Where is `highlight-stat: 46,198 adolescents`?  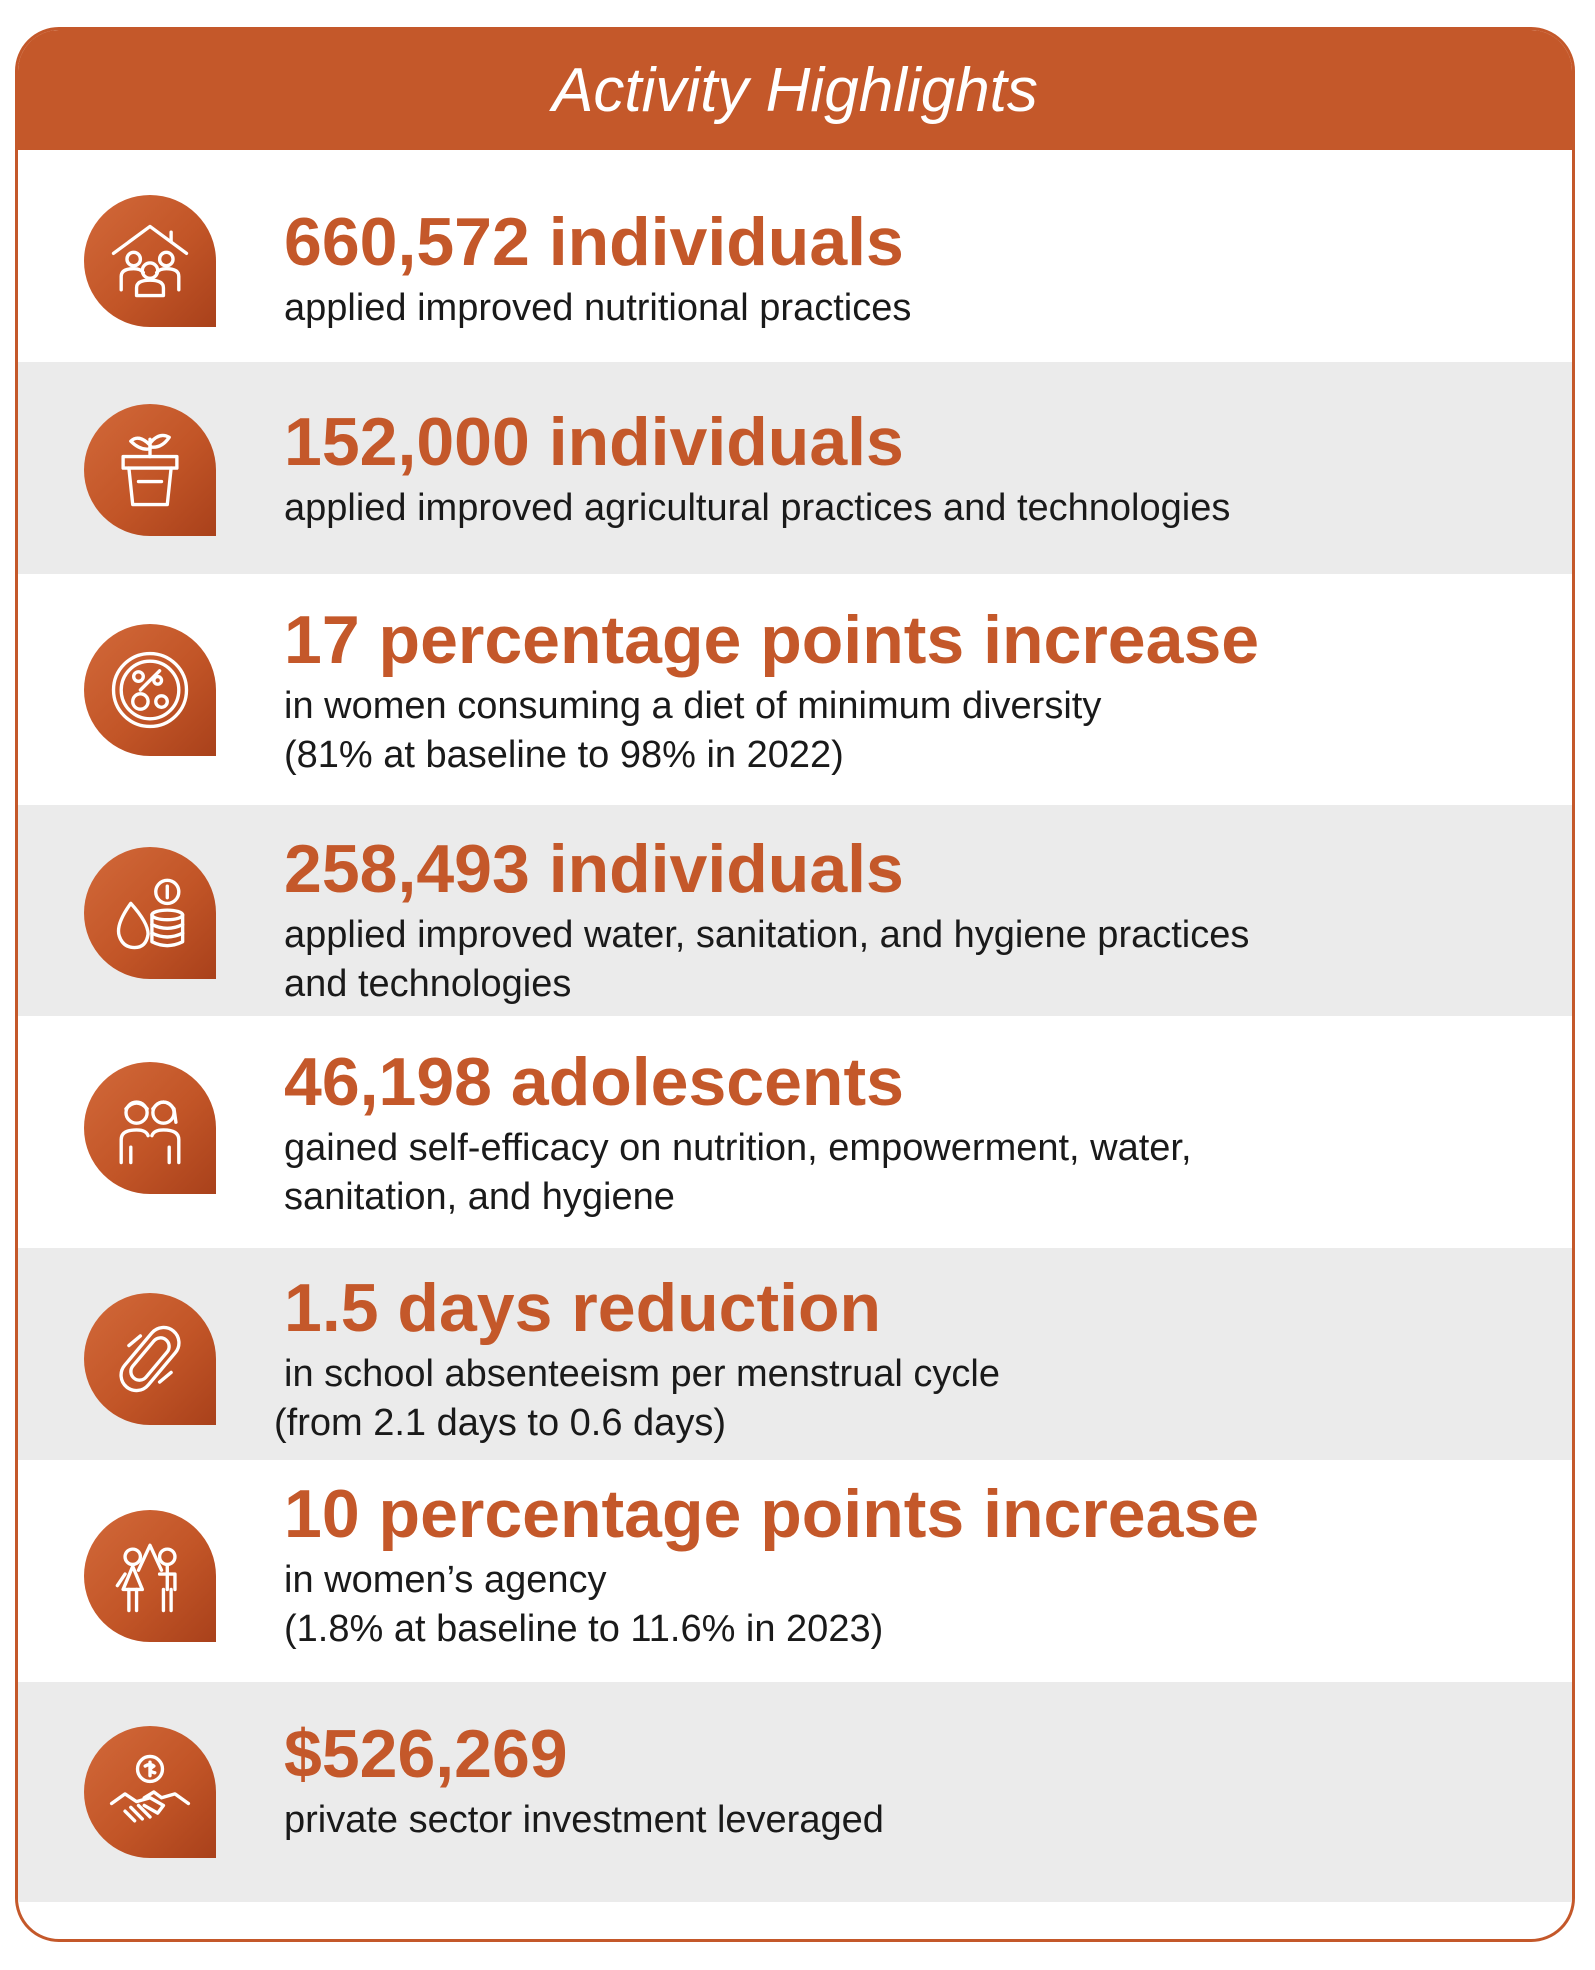
highlight-stat: 46,198 adolescents is located at coordinates (594, 1082).